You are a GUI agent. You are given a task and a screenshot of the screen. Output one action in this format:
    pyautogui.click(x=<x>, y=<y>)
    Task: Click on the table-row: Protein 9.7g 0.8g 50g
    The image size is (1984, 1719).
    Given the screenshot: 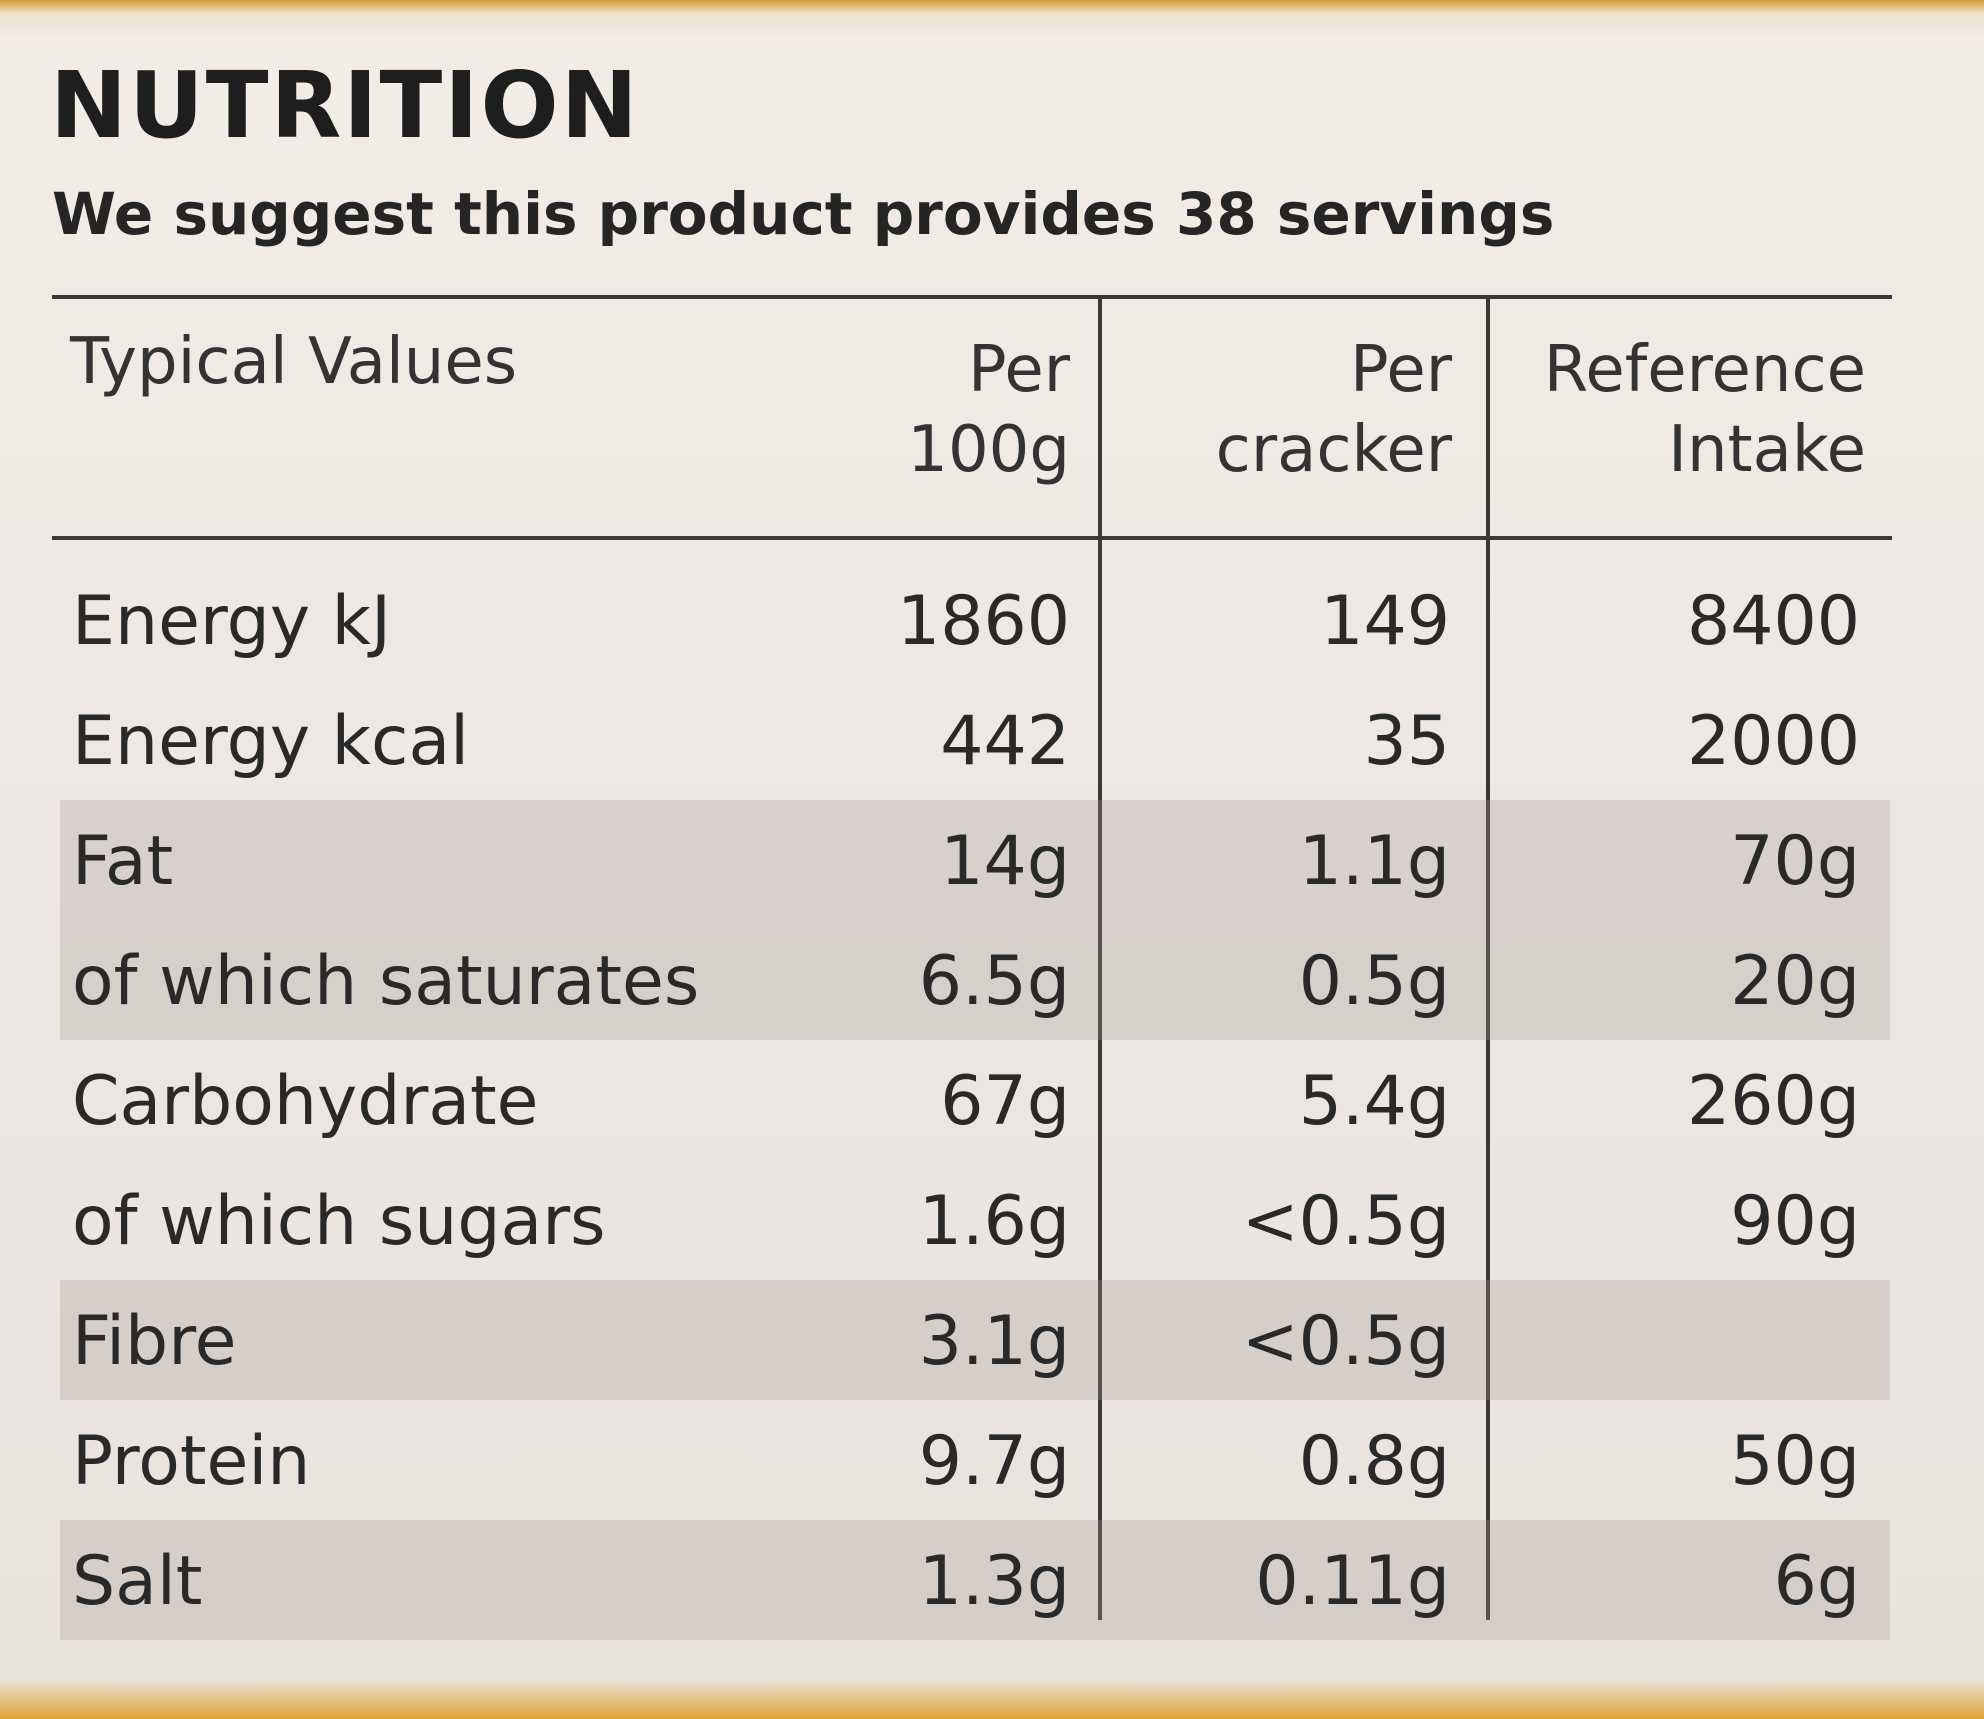 What is the action you would take?
    pyautogui.click(x=975, y=1460)
    